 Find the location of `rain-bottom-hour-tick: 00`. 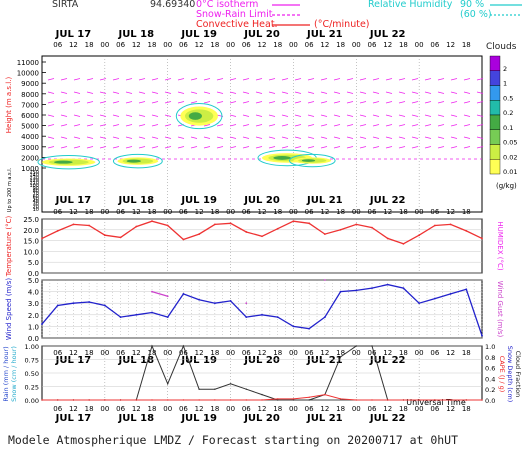

rain-bottom-hour-tick: 00 is located at coordinates (356, 409).